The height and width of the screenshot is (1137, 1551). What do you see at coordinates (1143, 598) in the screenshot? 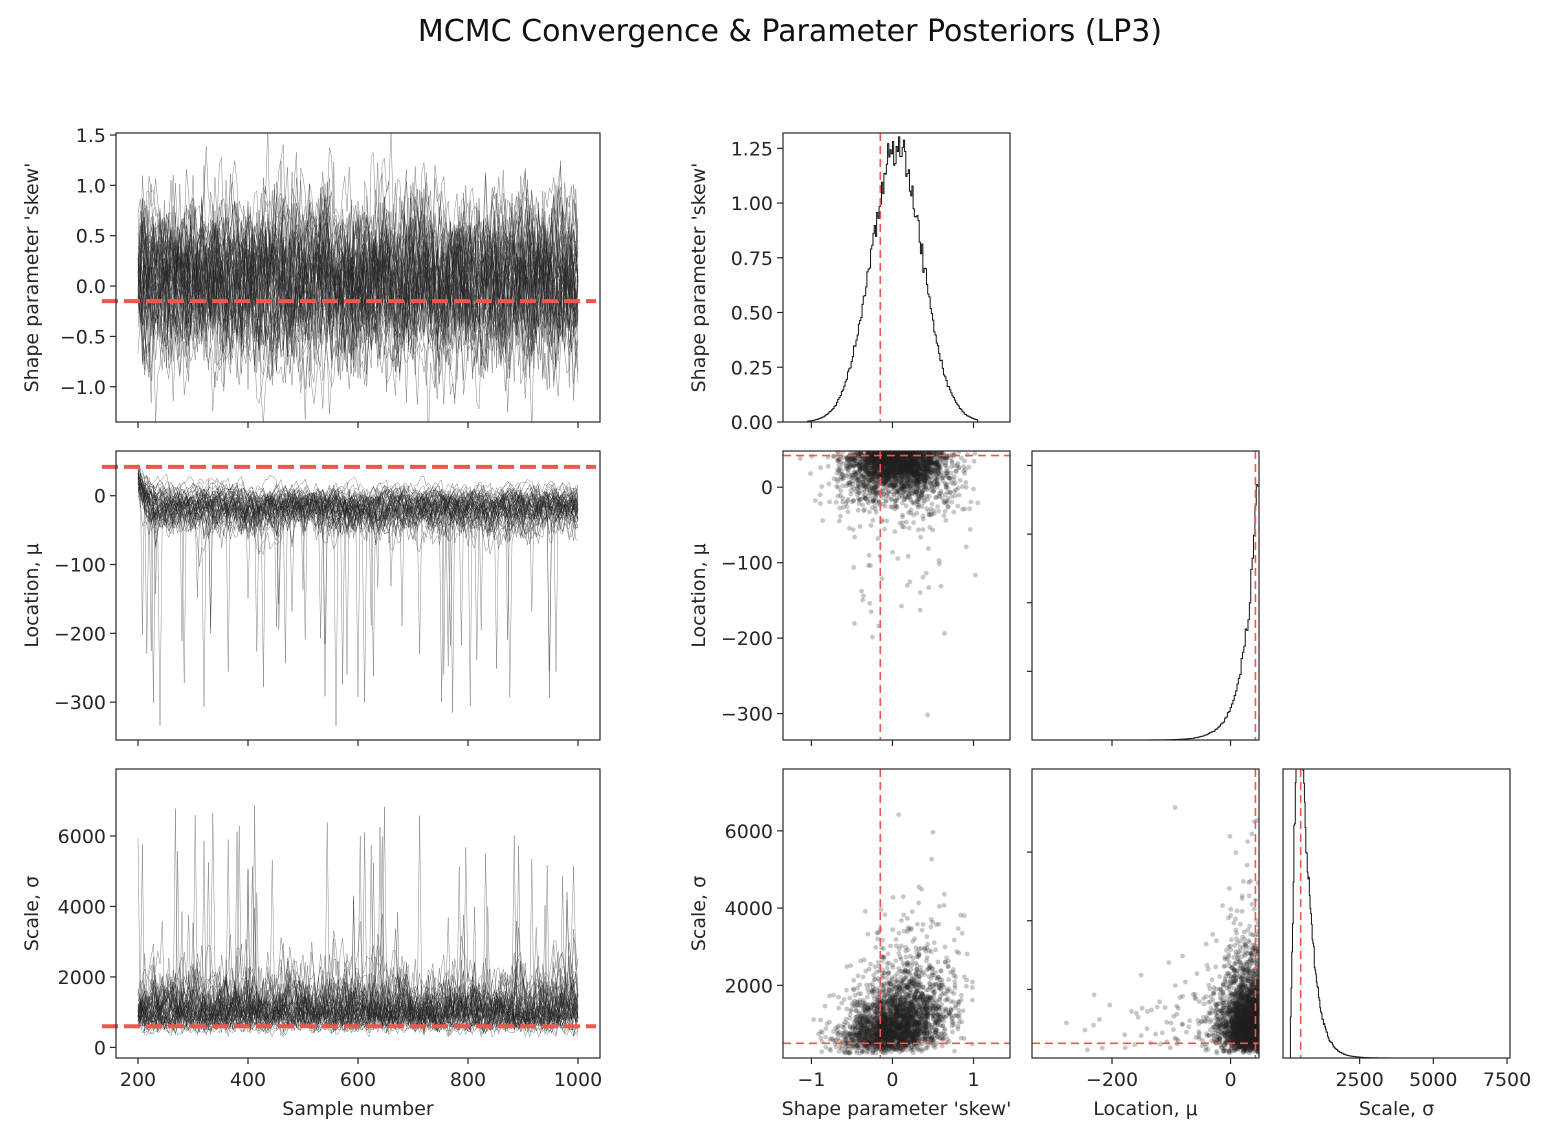
I see `hist_loc-panel` at bounding box center [1143, 598].